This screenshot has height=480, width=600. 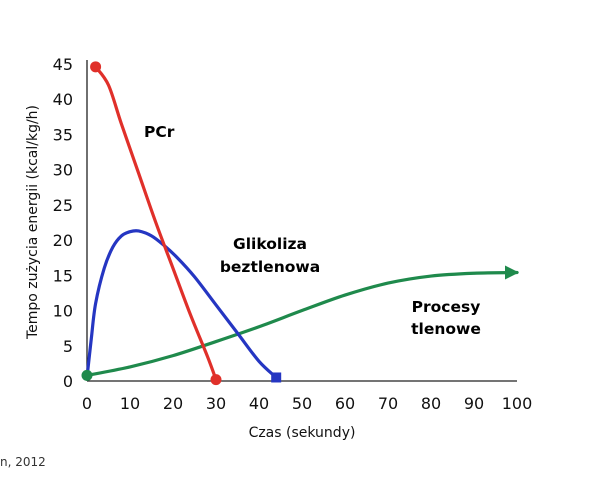 What do you see at coordinates (512, 272) in the screenshot?
I see `arrowhead-procesy-tlenowe` at bounding box center [512, 272].